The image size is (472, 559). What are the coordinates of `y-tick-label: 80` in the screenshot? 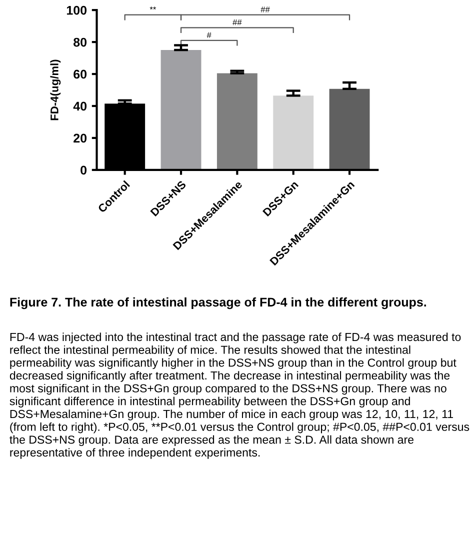 It's located at (80, 42).